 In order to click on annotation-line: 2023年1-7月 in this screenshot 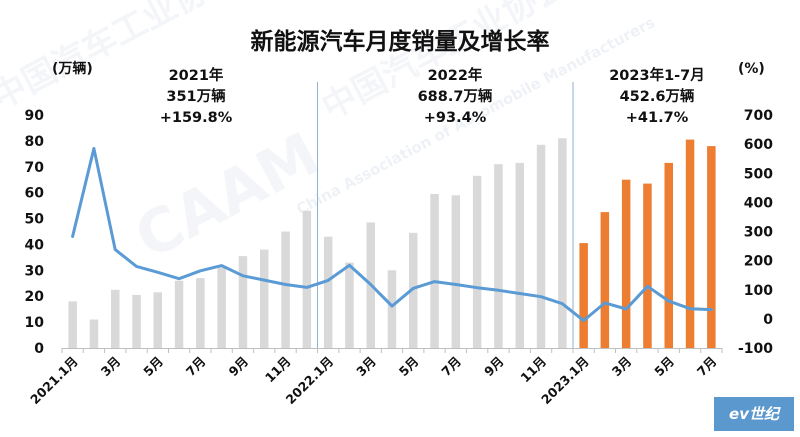, I will do `click(657, 75)`.